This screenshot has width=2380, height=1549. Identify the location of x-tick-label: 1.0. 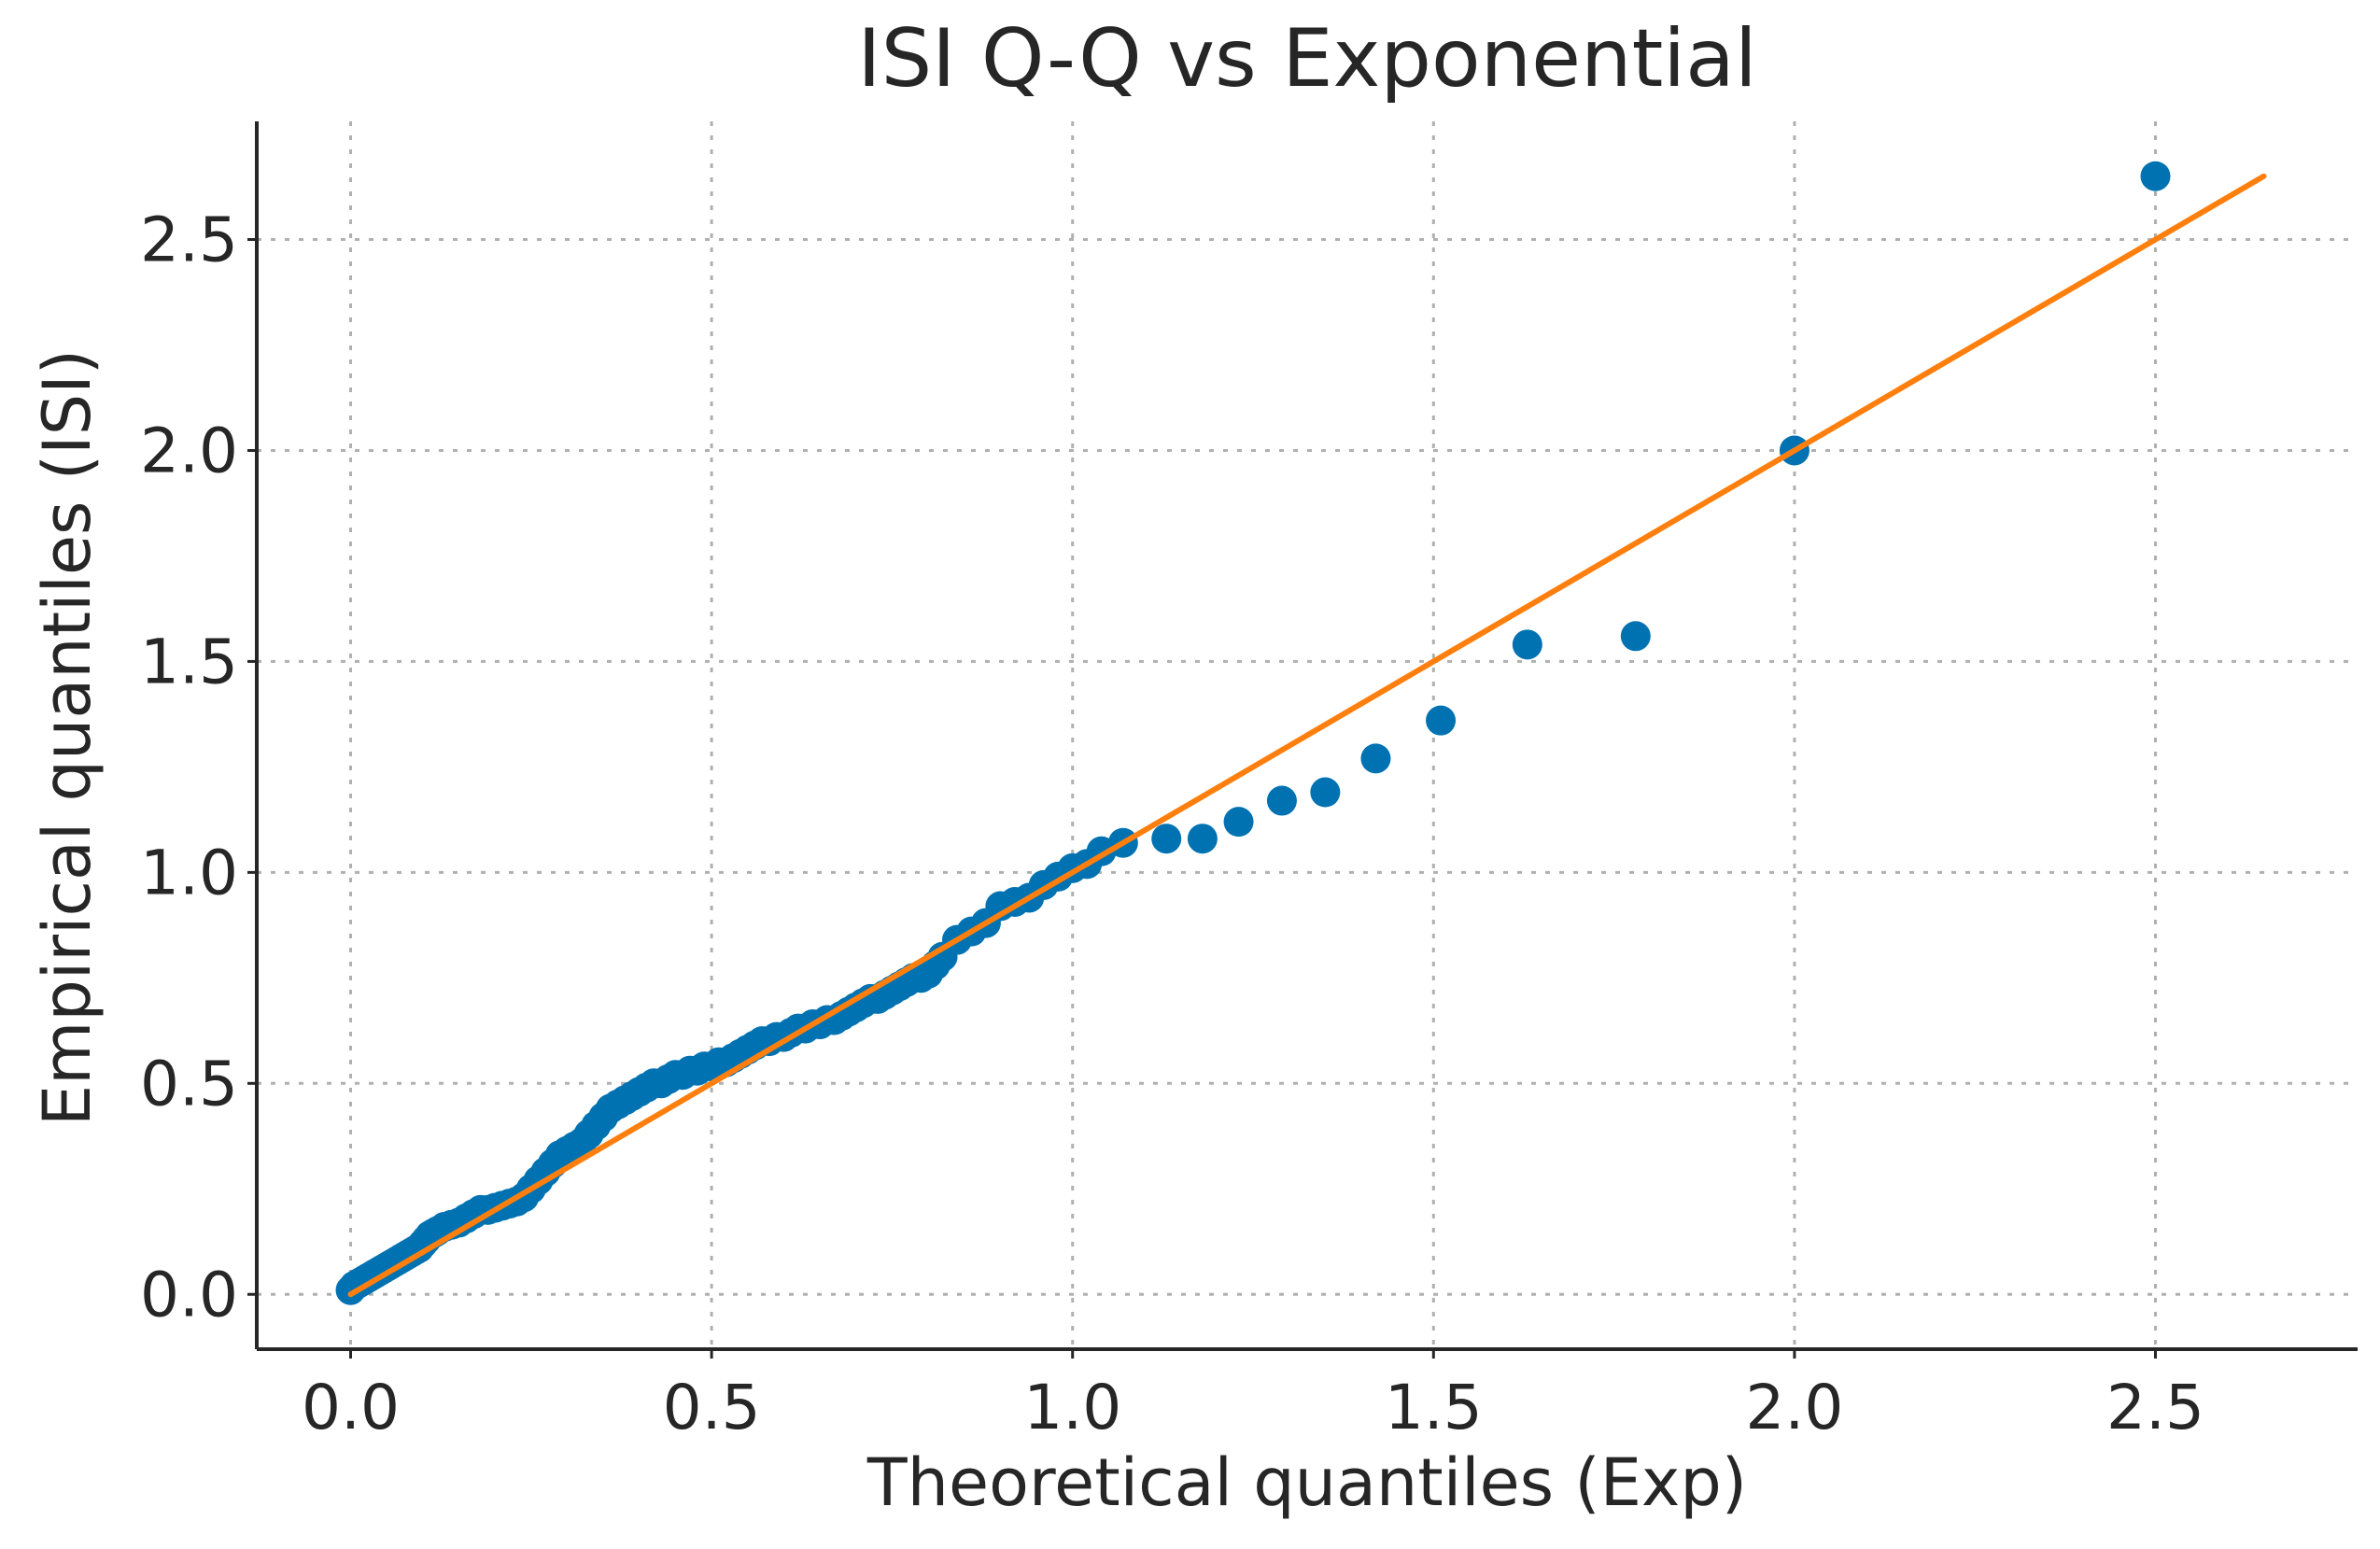
(1072, 1407).